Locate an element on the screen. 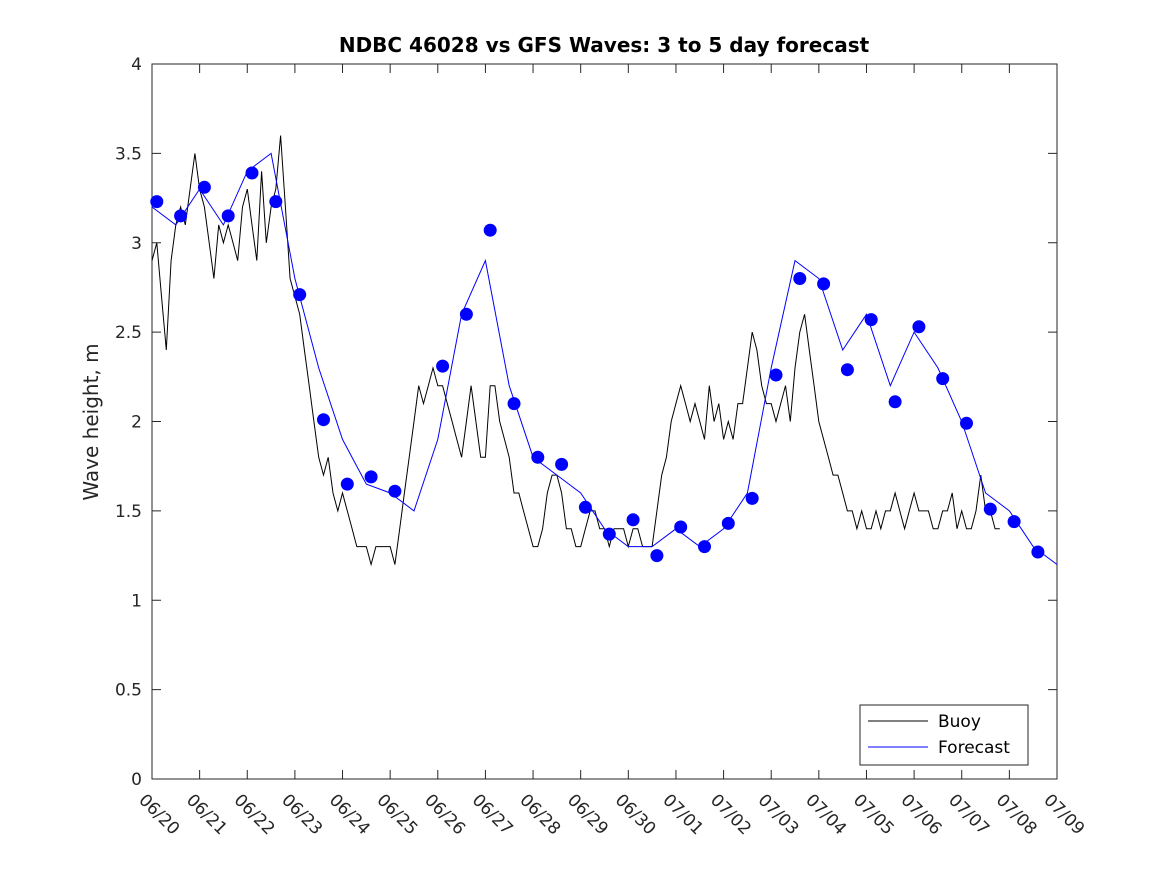 The height and width of the screenshot is (875, 1167). x-tick-label: 07/09 is located at coordinates (1063, 814).